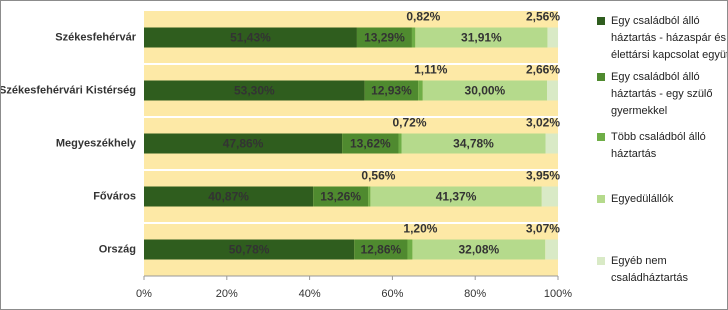  Describe the element at coordinates (420, 229) in the screenshot. I see `data-label: 1,20%` at that location.